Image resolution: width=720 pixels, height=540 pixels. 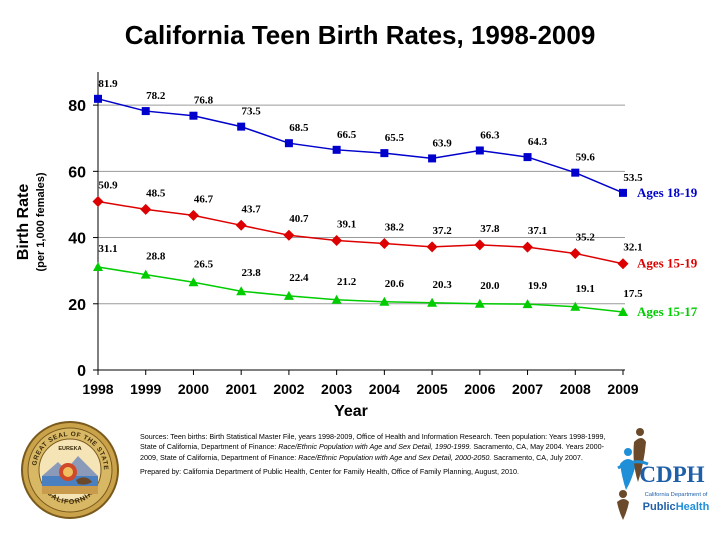 What do you see at coordinates (442, 143) in the screenshot?
I see `data-label: 63.9` at bounding box center [442, 143].